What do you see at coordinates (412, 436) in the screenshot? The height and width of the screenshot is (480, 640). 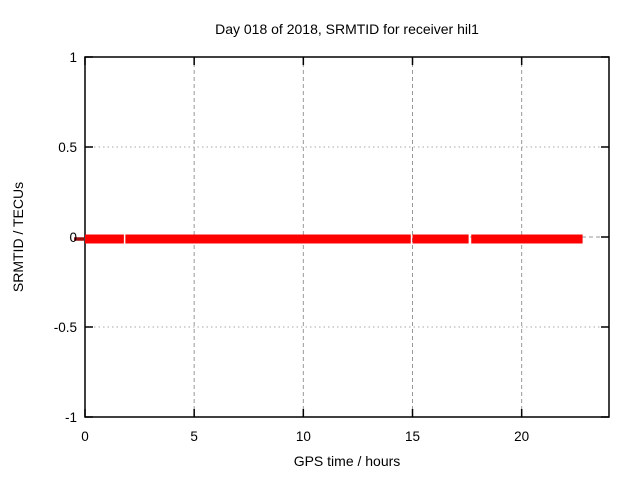 I see `x-tick-label-15: 15` at bounding box center [412, 436].